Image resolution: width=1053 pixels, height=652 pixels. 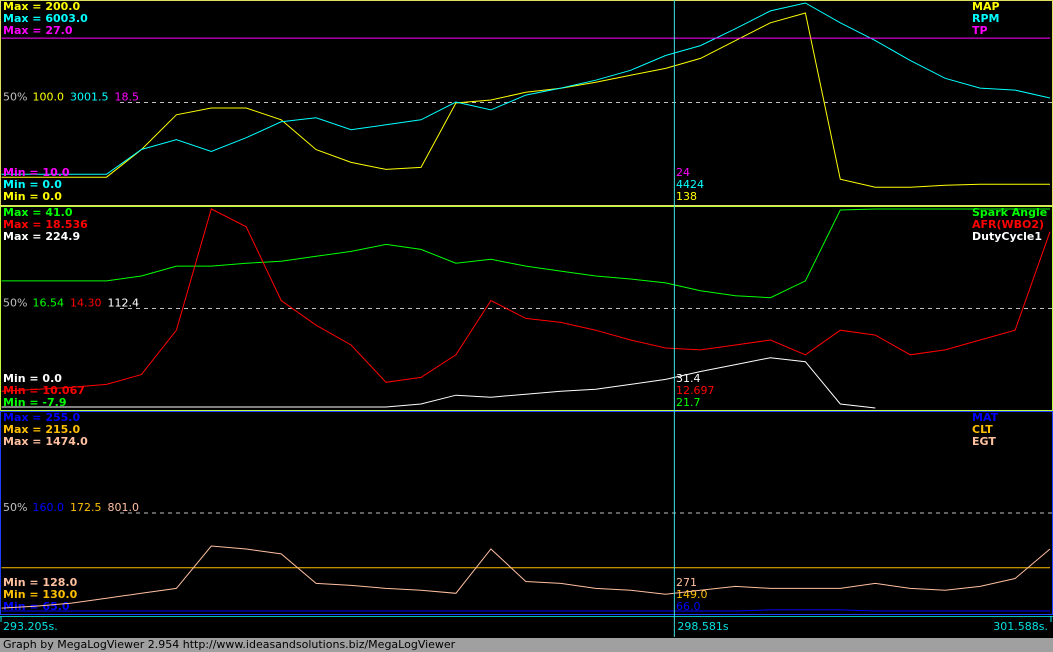 What do you see at coordinates (41, 6) in the screenshot?
I see `max-label: Max = 200.0` at bounding box center [41, 6].